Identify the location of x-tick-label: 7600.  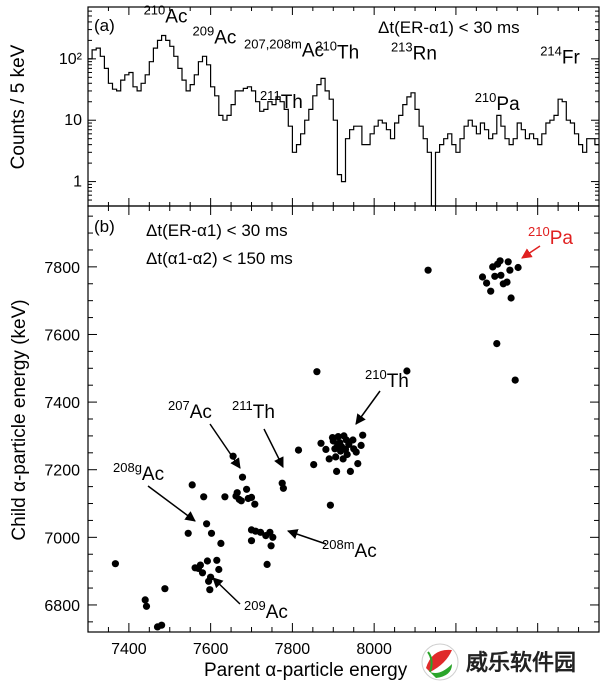
(211, 649).